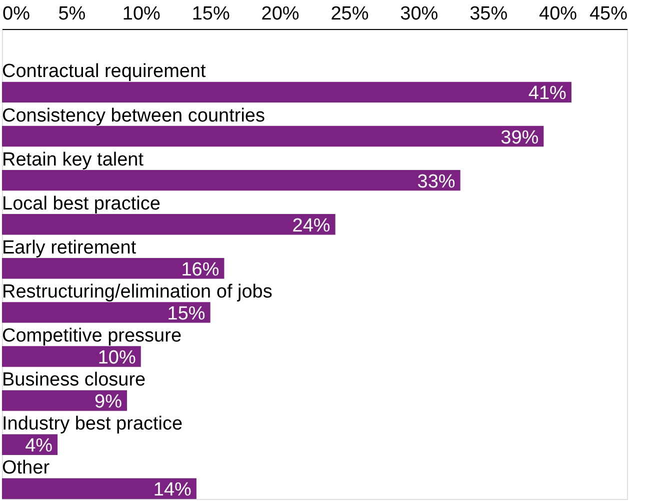 The image size is (665, 503). What do you see at coordinates (547, 93) in the screenshot?
I see `data-label: 41%` at bounding box center [547, 93].